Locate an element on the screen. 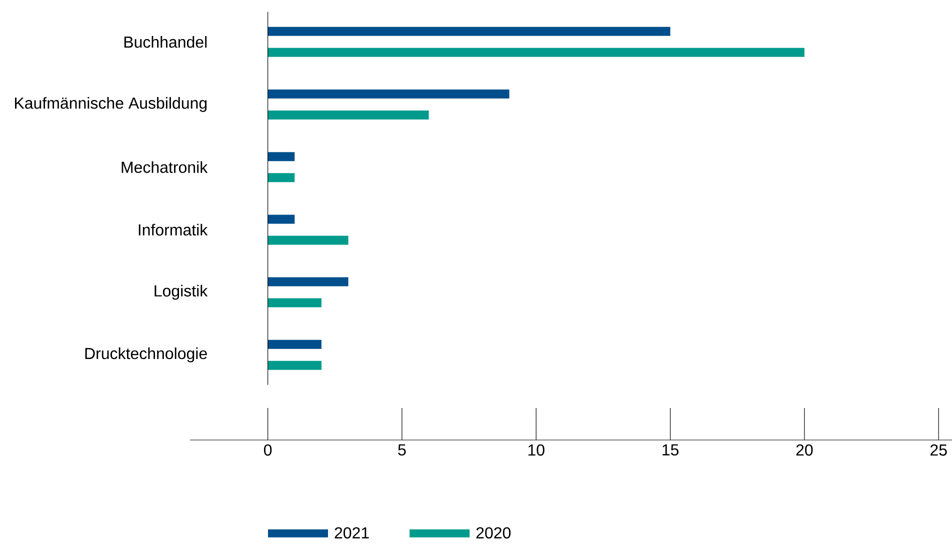 The image size is (952, 560). x-tick-label: 5 is located at coordinates (402, 450).